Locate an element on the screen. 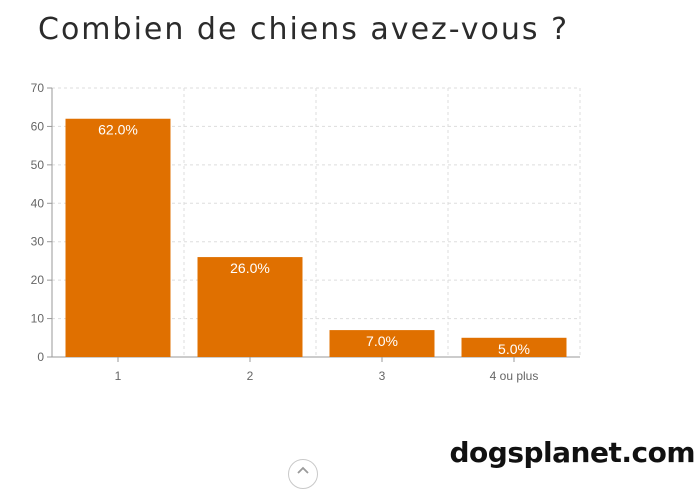 This screenshot has height=489, width=699. x-tick-label: 2 is located at coordinates (250, 376).